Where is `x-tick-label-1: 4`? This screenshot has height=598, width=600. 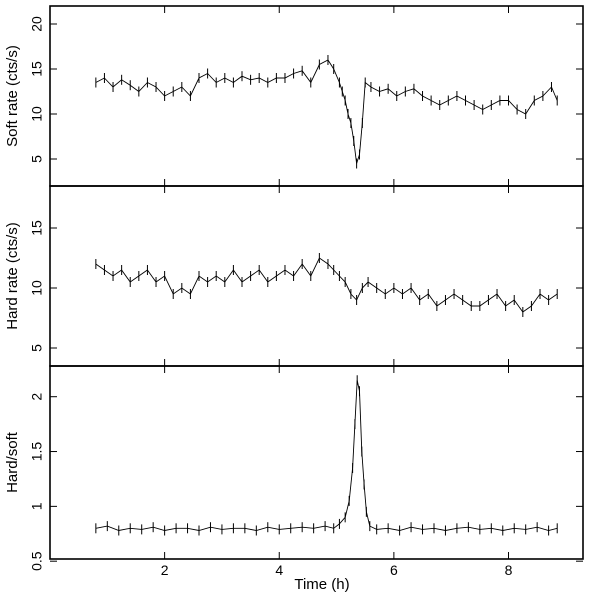
x-tick-label-1: 4 is located at coordinates (279, 570).